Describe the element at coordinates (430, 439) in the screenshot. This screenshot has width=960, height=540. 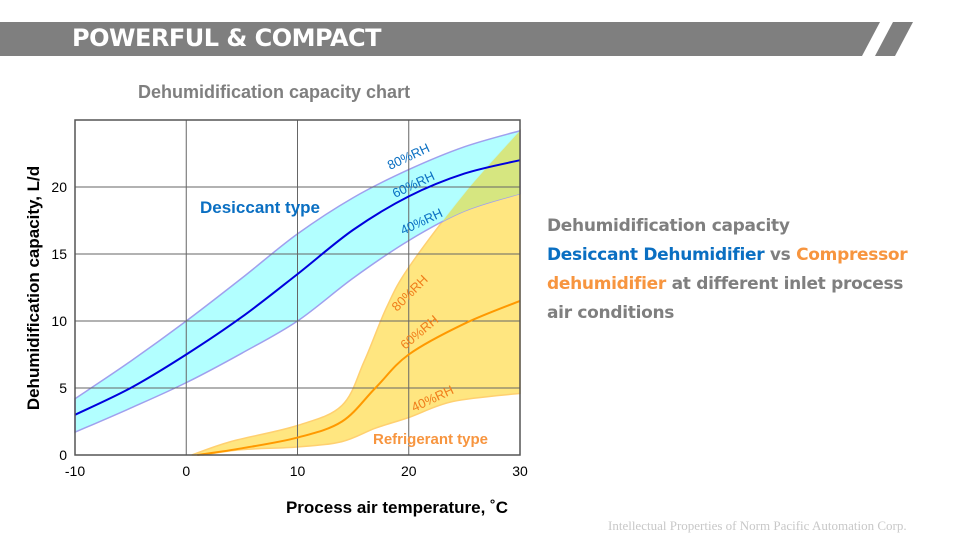
I see `refrigerant-type-label: Refrigerant type` at that location.